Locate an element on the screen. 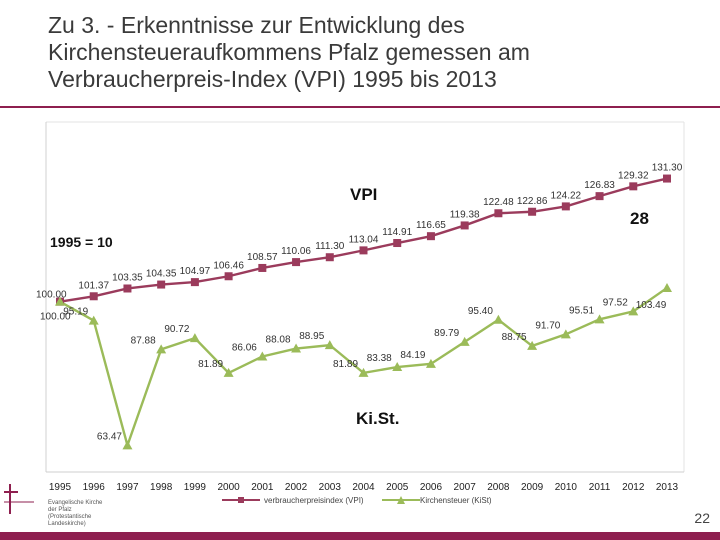 The image size is (720, 540). x-tick-label: 2005 is located at coordinates (397, 487).